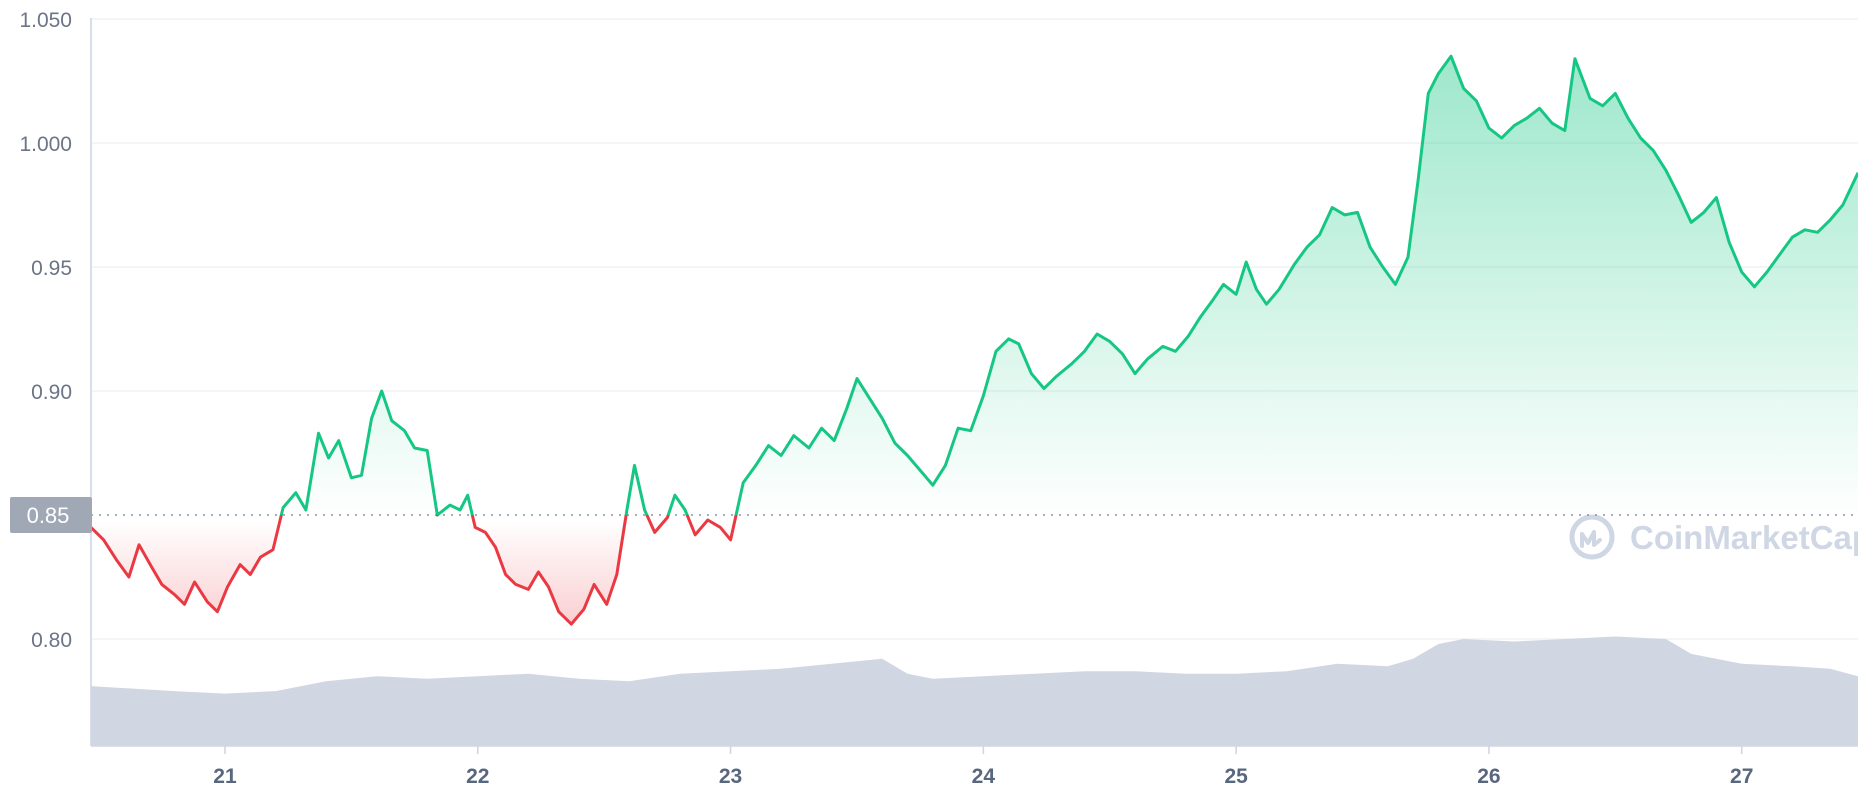  I want to click on x-tick-label: 23, so click(730, 776).